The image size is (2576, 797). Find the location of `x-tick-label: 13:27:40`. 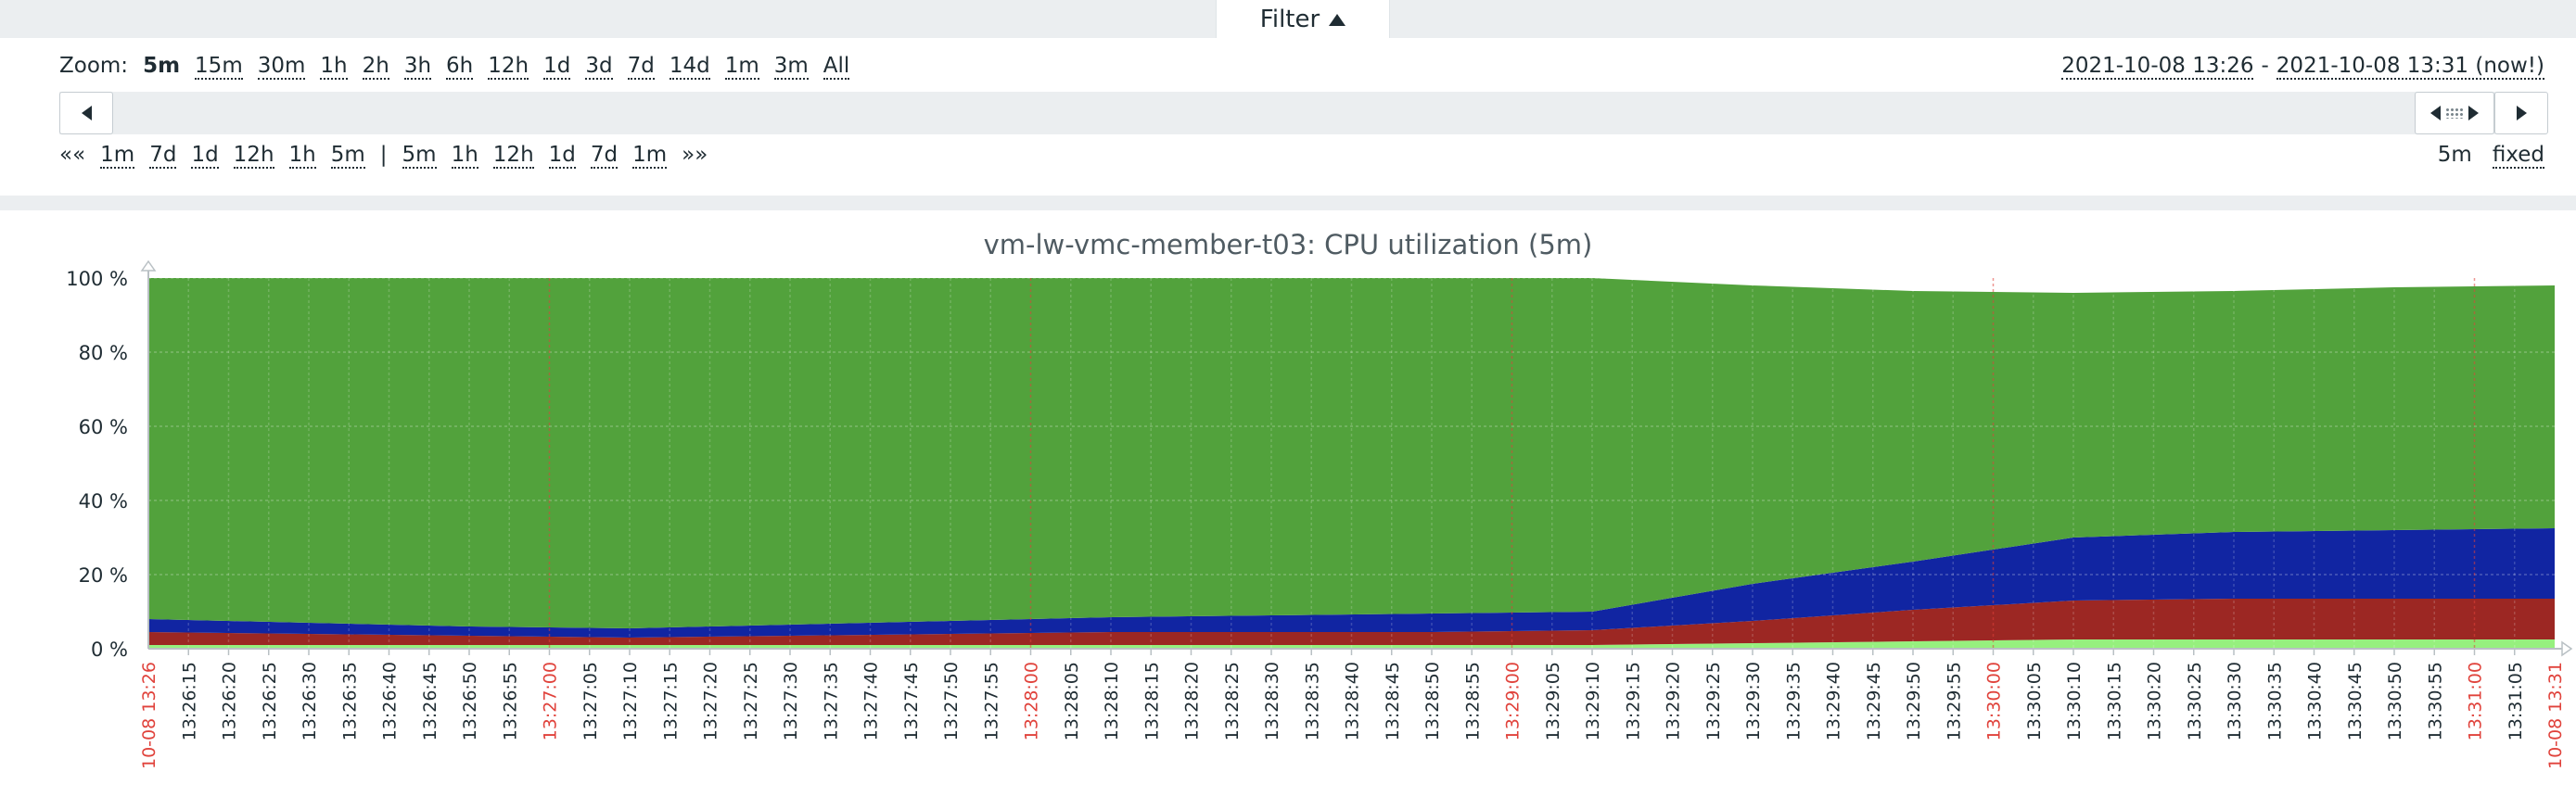

x-tick-label: 13:27:40 is located at coordinates (871, 701).